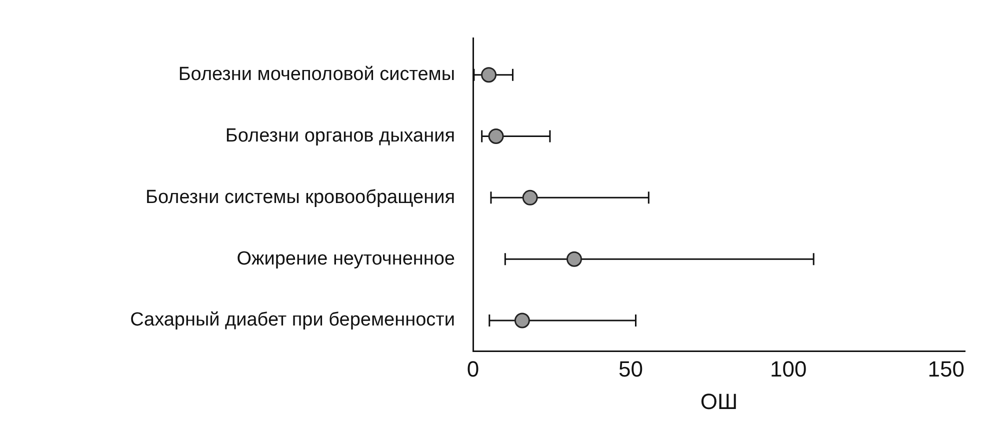 This screenshot has height=422, width=995. Describe the element at coordinates (630, 369) in the screenshot. I see `x-tick-label: 50` at that location.